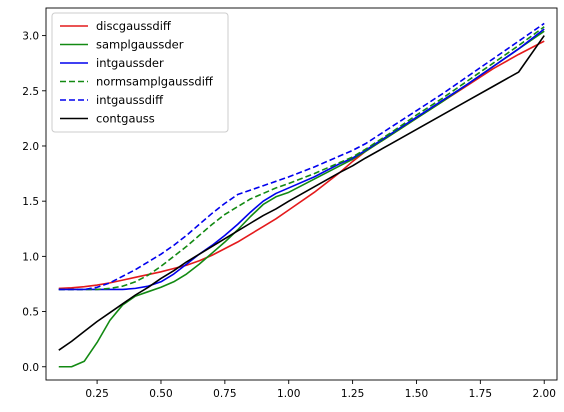 This screenshot has width=564, height=412. I want to click on y-tick-label: 2.5, so click(30, 92).